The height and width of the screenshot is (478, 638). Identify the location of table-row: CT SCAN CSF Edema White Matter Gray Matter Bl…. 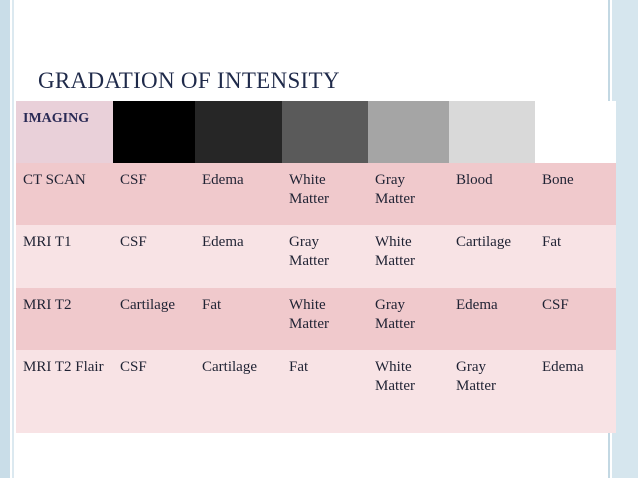
(316, 194).